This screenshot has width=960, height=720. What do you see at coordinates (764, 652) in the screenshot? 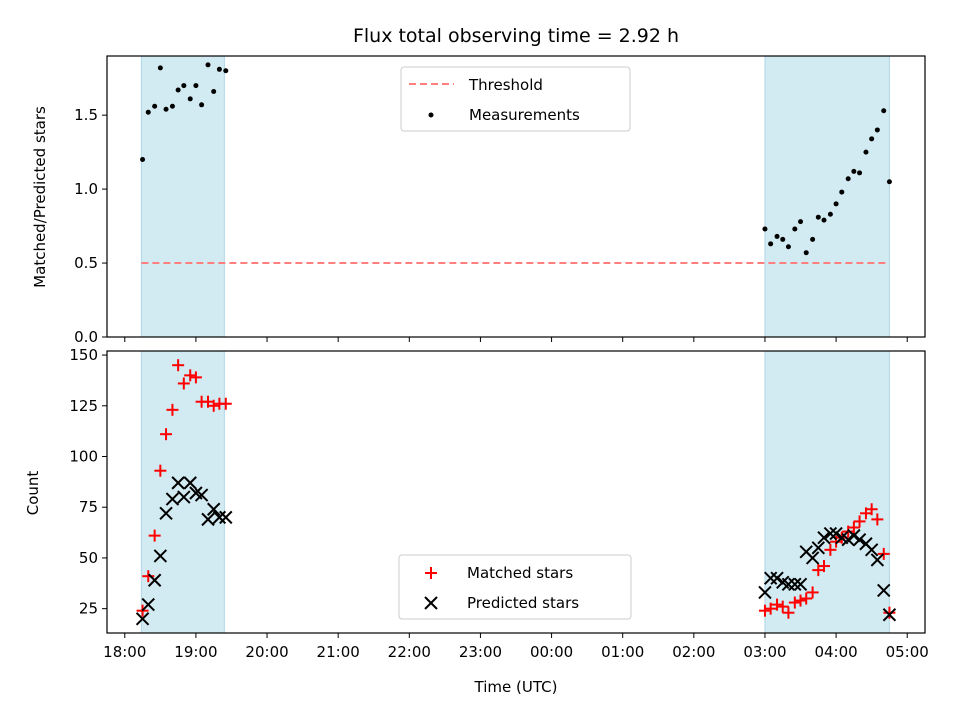
I see `x-tick-label: 03:00` at bounding box center [764, 652].